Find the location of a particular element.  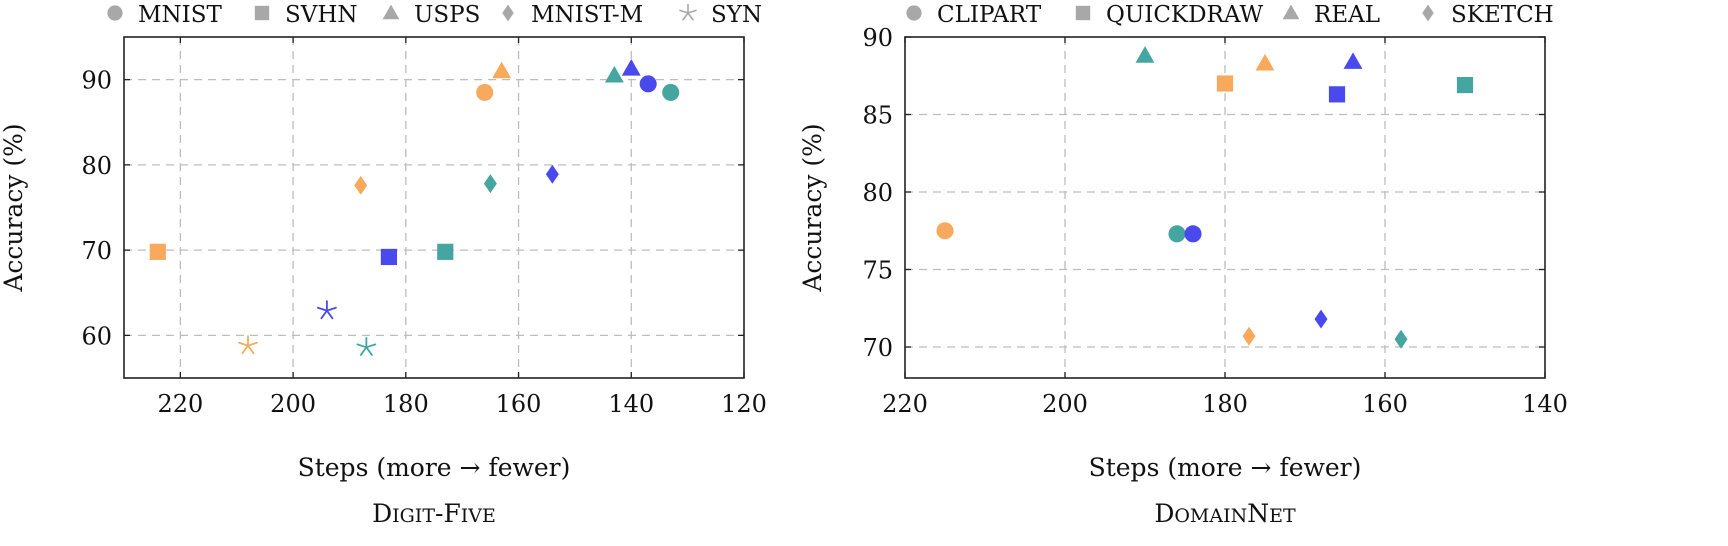

chart-title: DOMAINNET is located at coordinates (1225, 513).